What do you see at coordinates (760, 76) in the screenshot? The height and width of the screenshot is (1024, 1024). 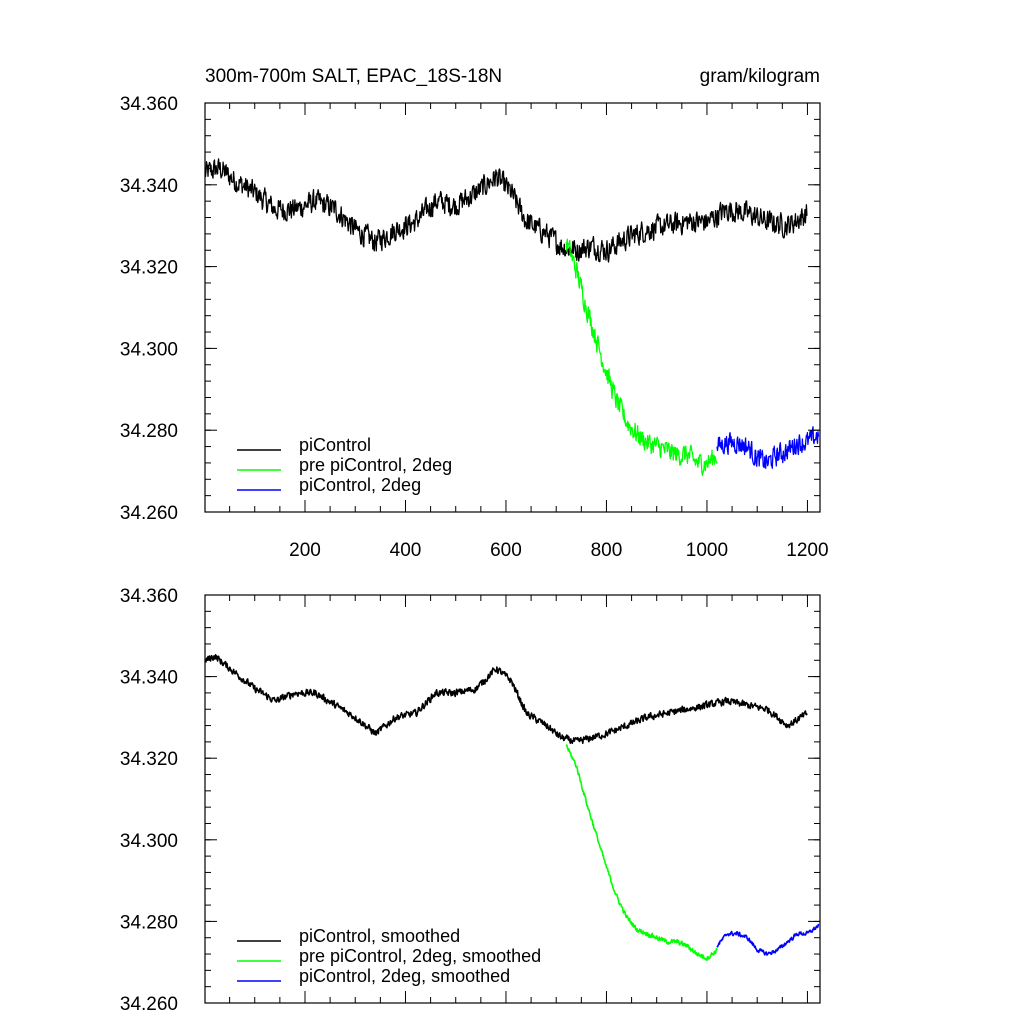 I see `units-label: gram/kilogram` at bounding box center [760, 76].